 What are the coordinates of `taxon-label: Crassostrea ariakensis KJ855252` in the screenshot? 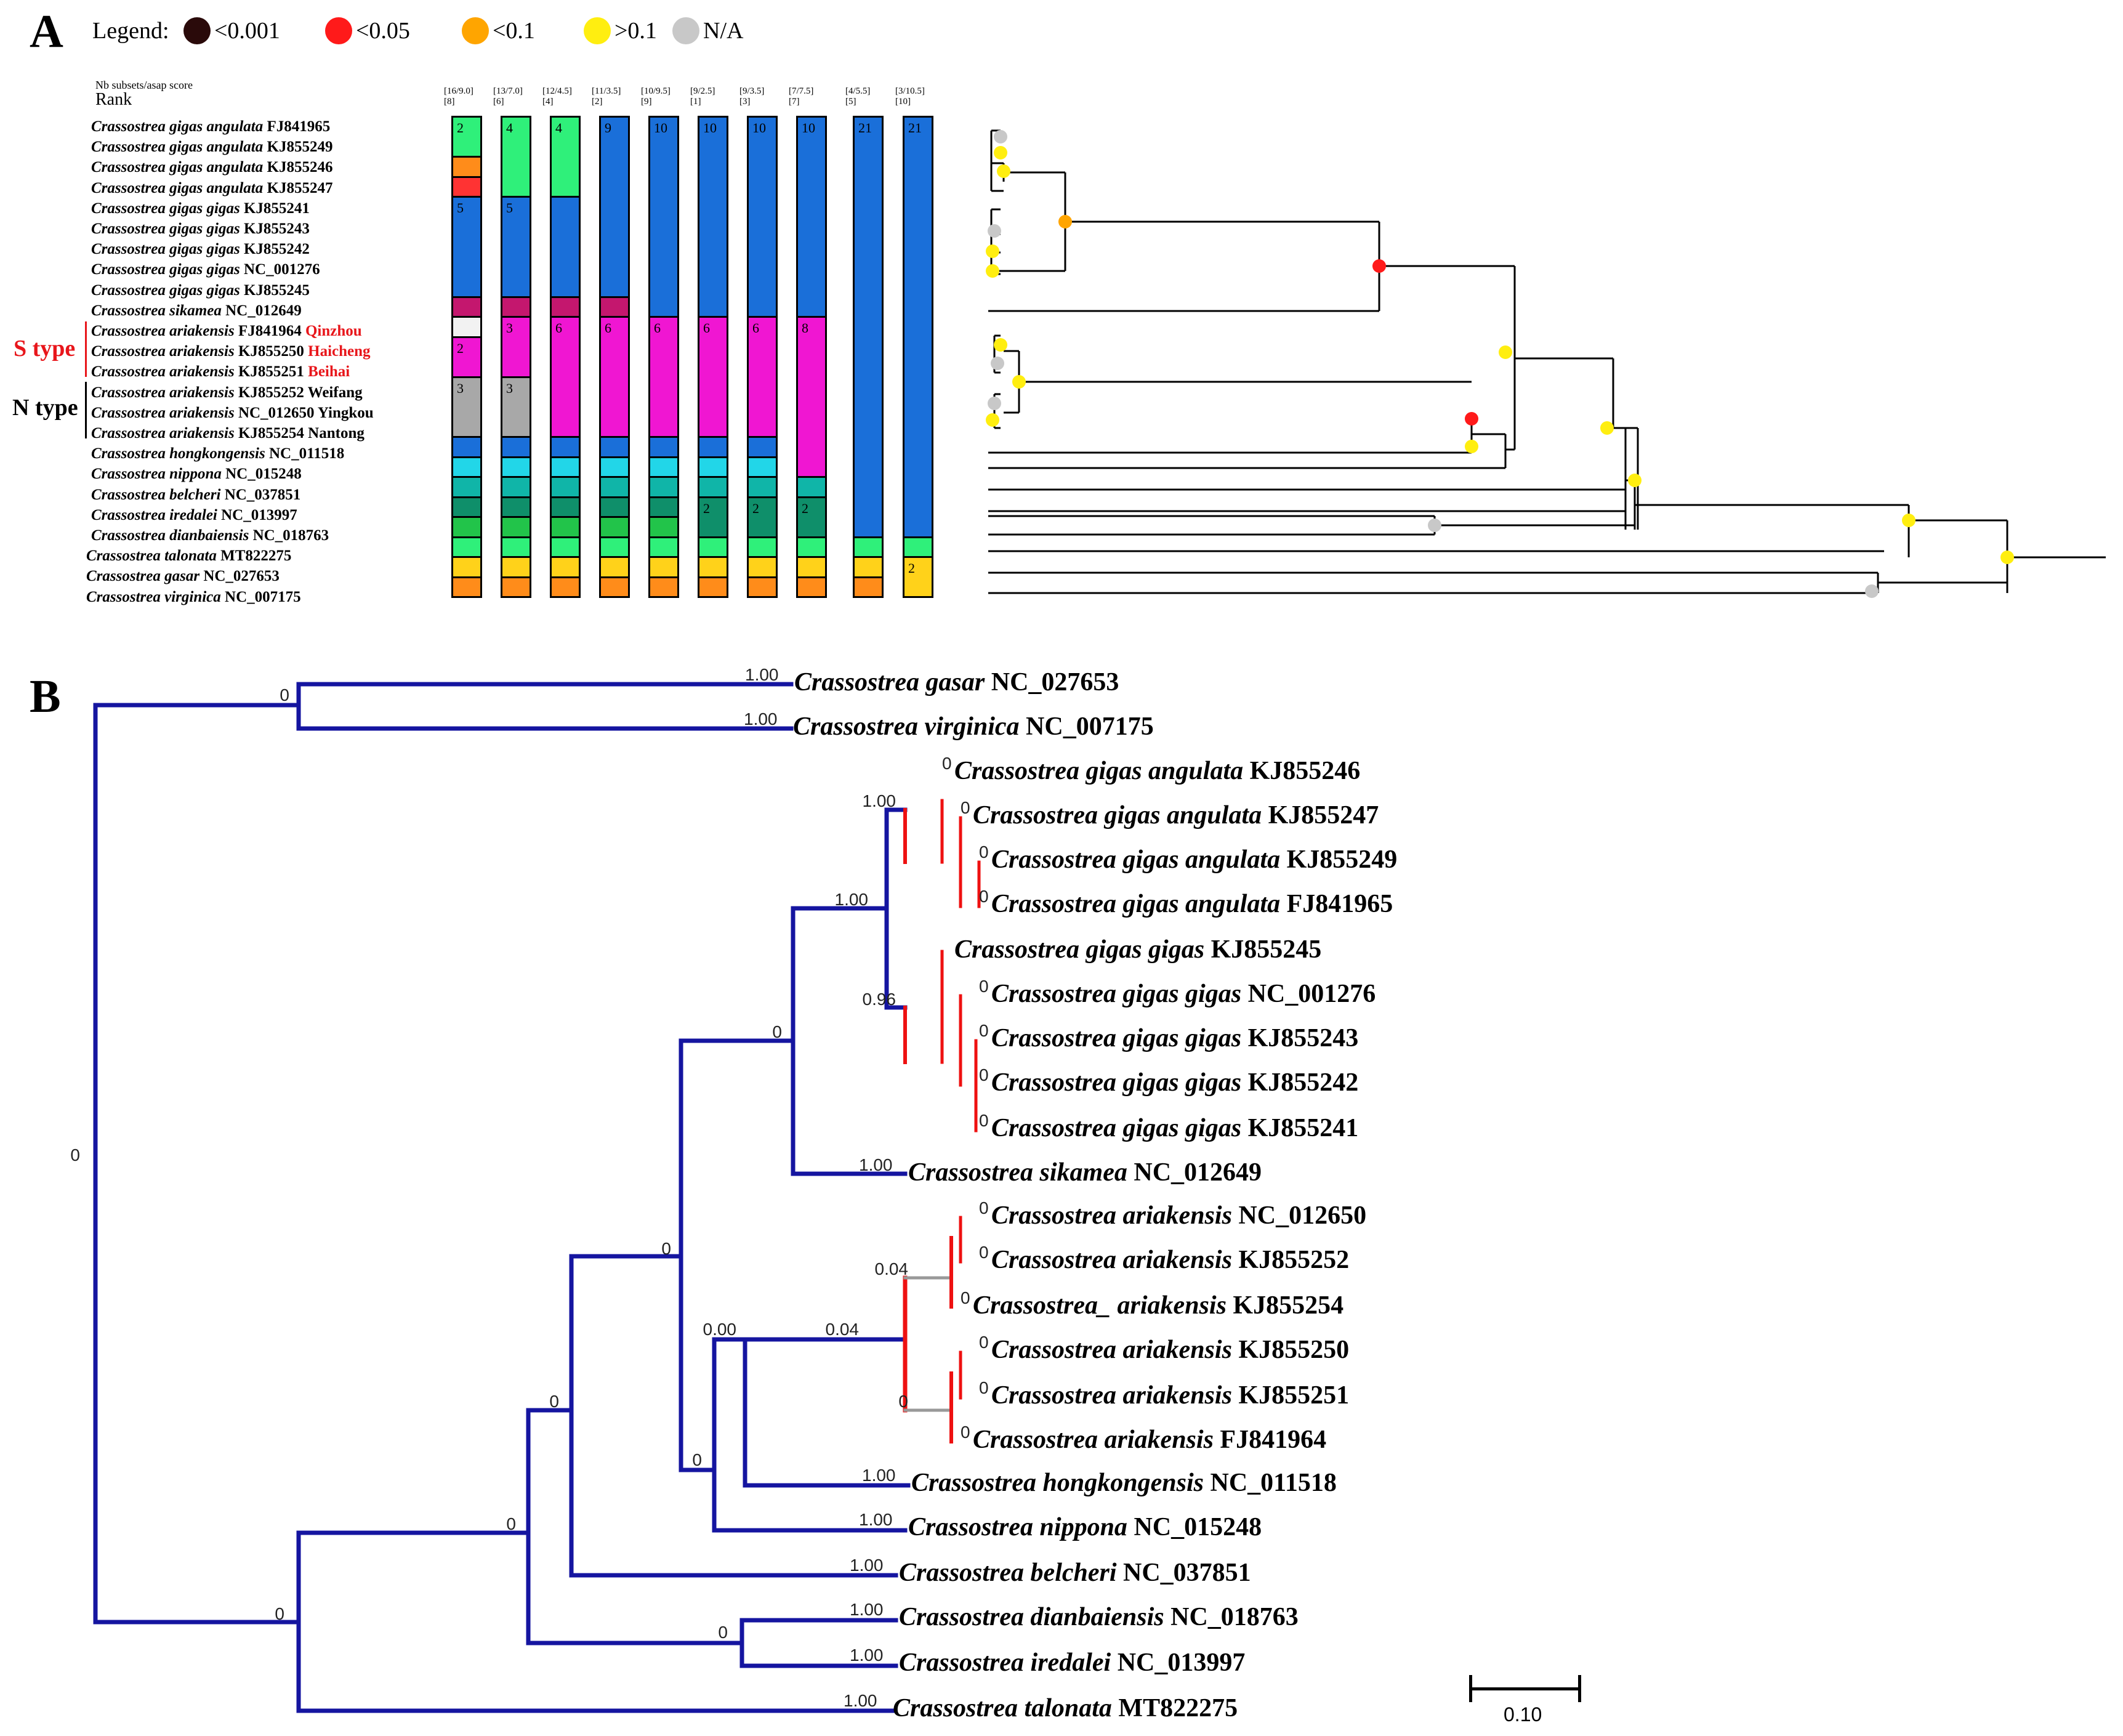 It's located at (1170, 1260).